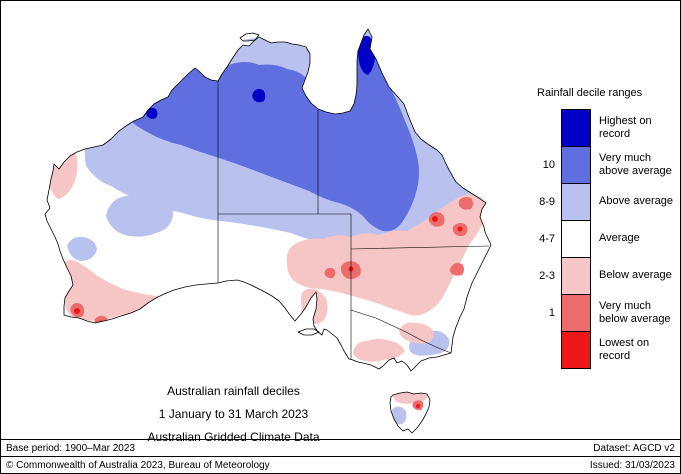  I want to click on legend-decile-label: 2-3, so click(547, 276).